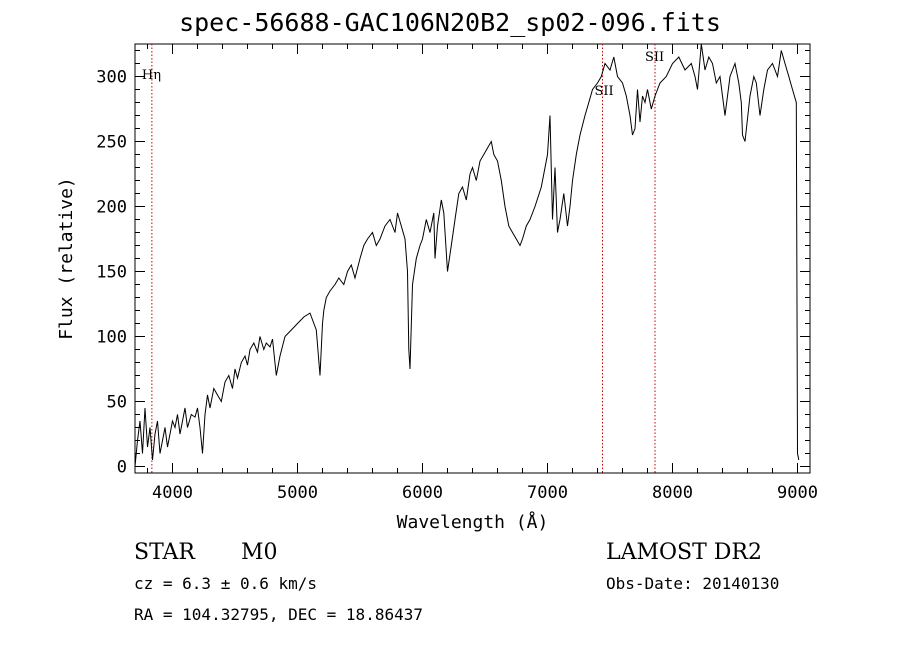  What do you see at coordinates (111, 273) in the screenshot?
I see `y-tick-label: 150` at bounding box center [111, 273].